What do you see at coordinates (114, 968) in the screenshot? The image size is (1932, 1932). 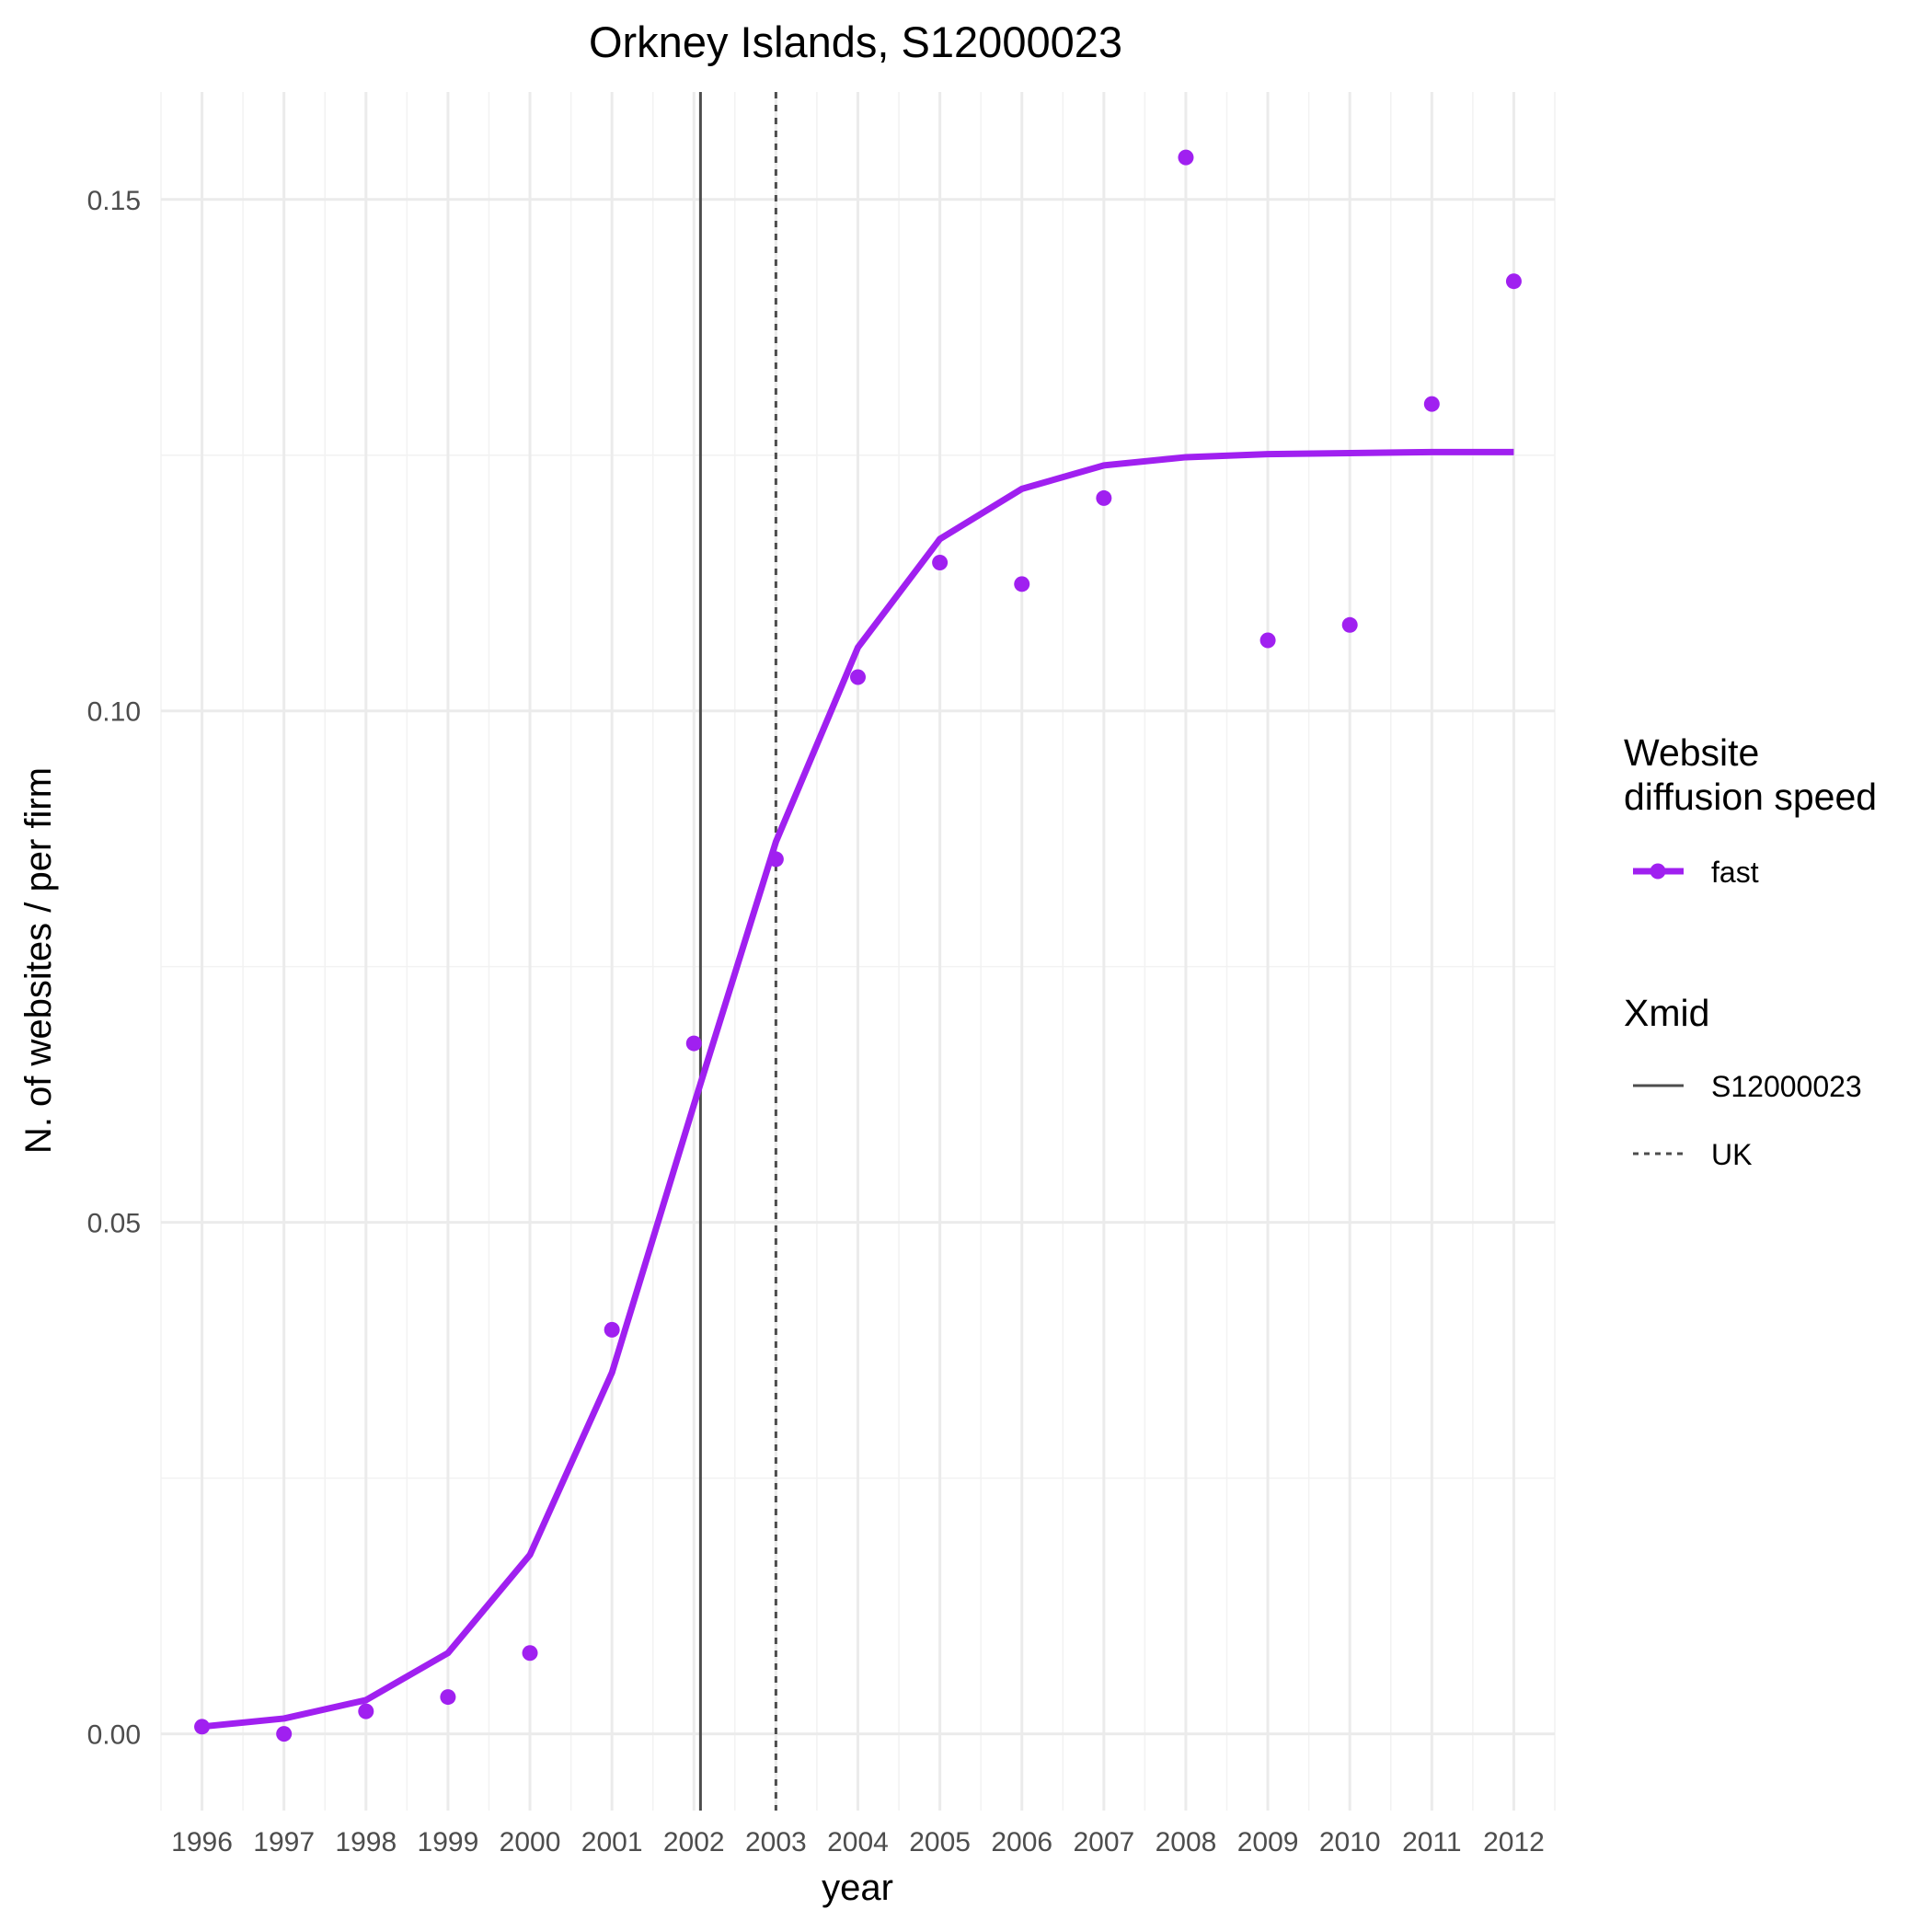 I see `y-tick-labels: 0.00 0.05 0.10 0.15` at bounding box center [114, 968].